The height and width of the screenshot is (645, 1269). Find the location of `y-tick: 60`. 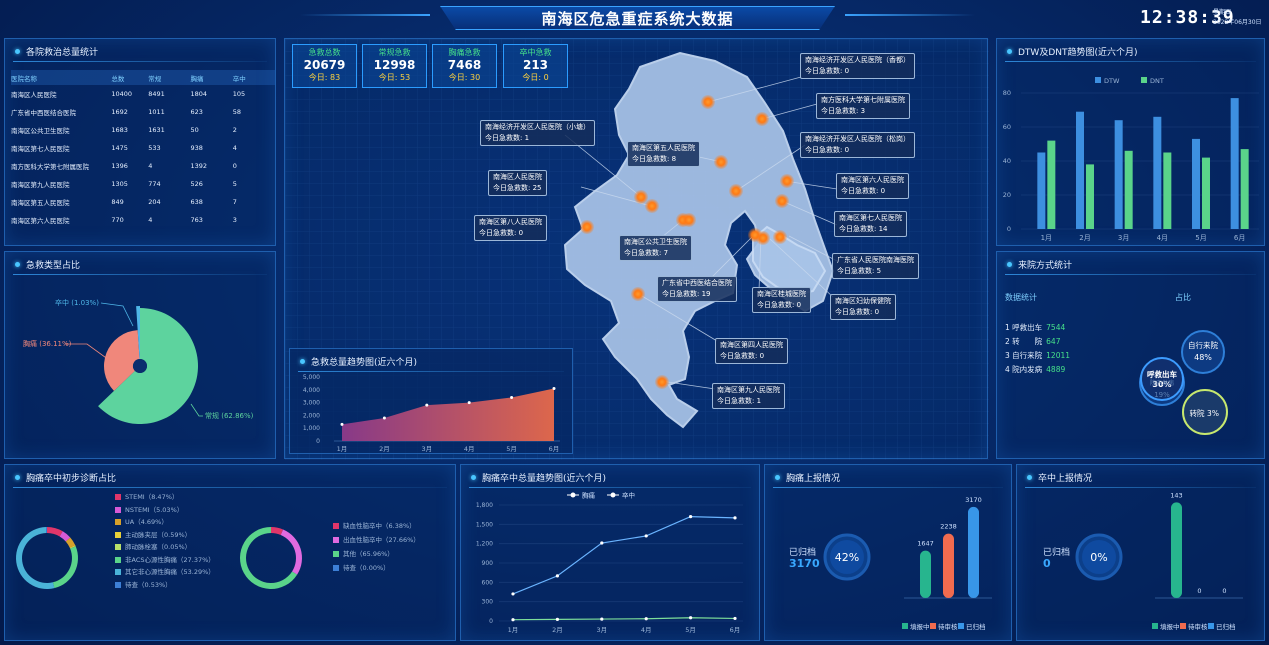

y-tick: 60 is located at coordinates (1007, 127).